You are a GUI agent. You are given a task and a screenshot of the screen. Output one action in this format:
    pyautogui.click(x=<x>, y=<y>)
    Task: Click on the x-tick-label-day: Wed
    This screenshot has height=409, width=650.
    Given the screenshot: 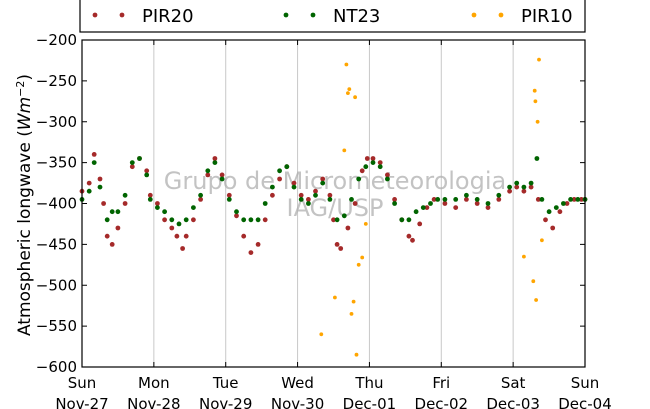 What is the action you would take?
    pyautogui.click(x=297, y=383)
    